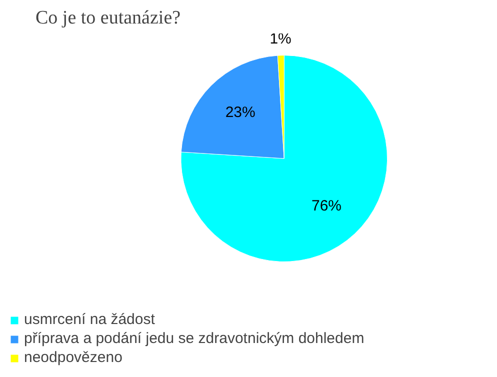 Image resolution: width=497 pixels, height=377 pixels. I want to click on legend-label: příprava a podání jedu se zdravotnickým dohledem, so click(194, 338).